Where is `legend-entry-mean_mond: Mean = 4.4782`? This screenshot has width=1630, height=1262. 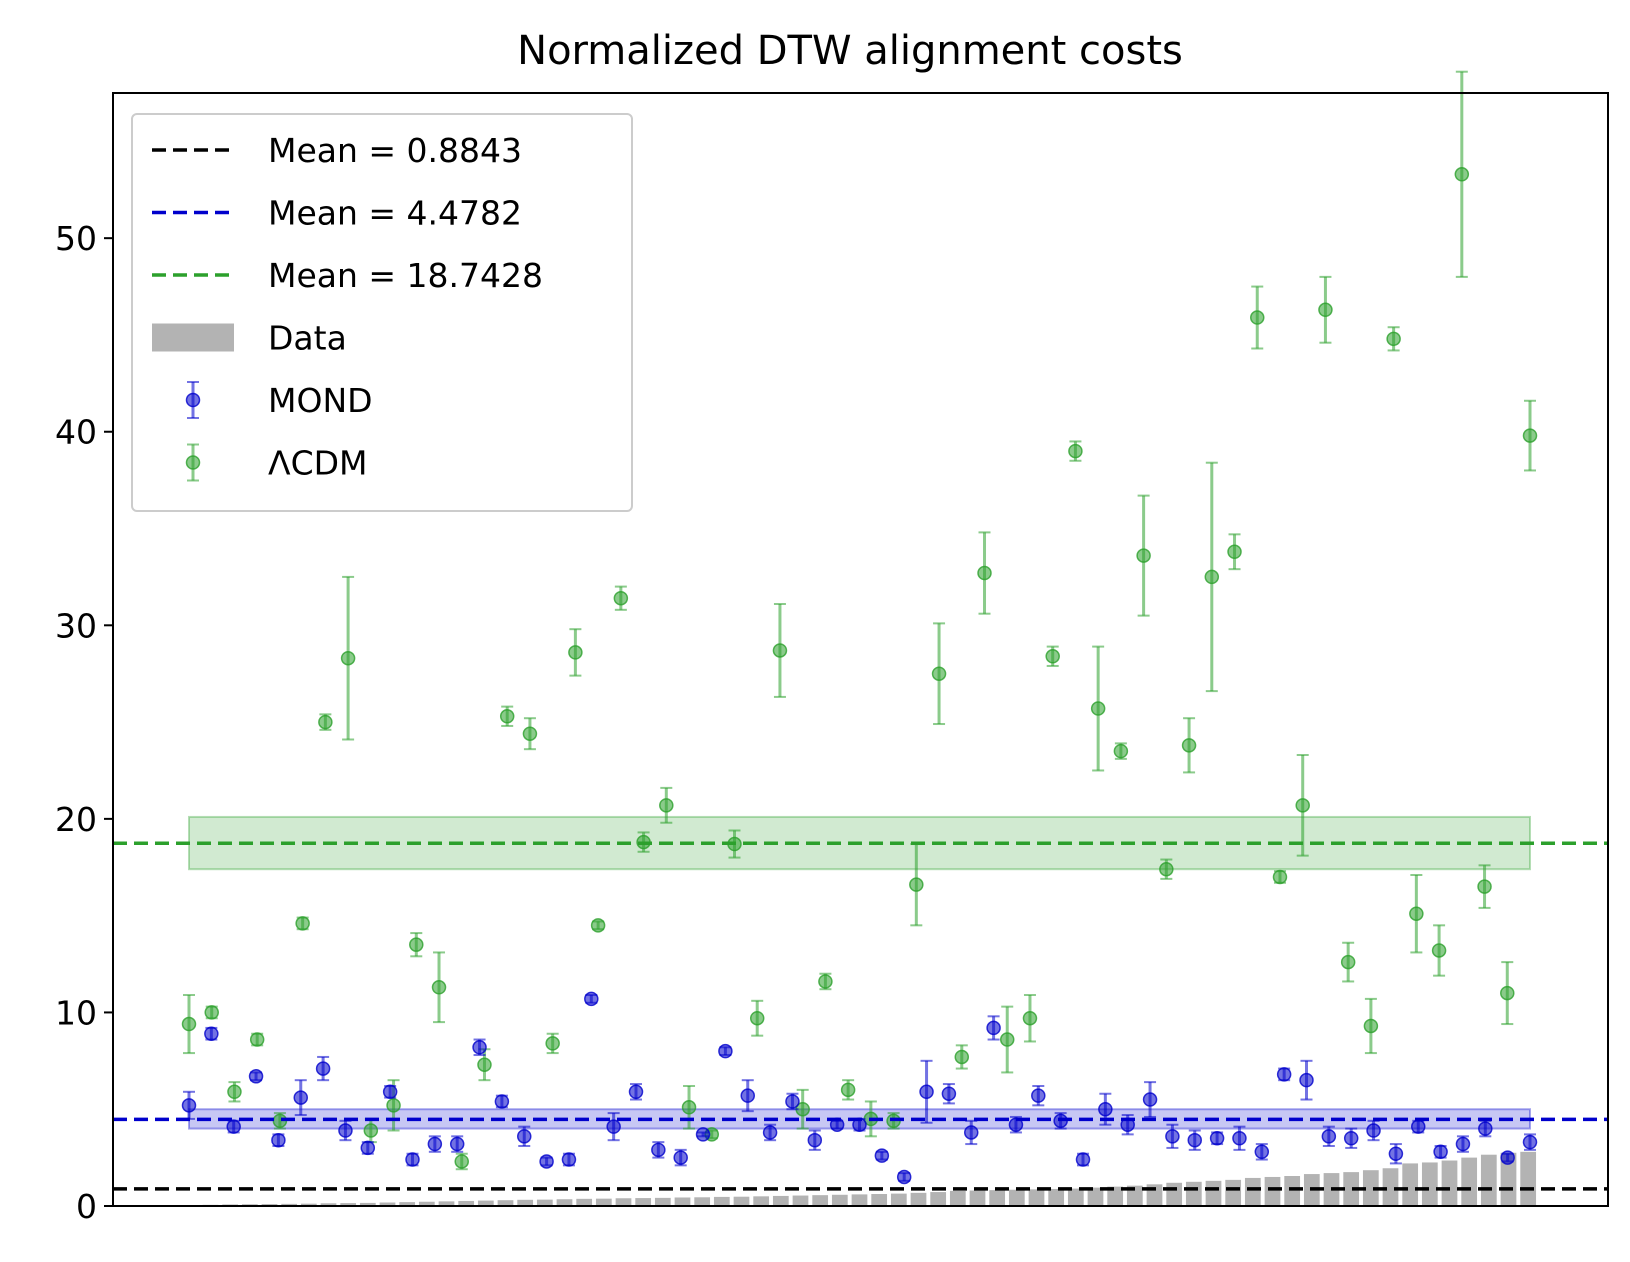 legend-entry-mean_mond: Mean = 4.4782 is located at coordinates (337, 213).